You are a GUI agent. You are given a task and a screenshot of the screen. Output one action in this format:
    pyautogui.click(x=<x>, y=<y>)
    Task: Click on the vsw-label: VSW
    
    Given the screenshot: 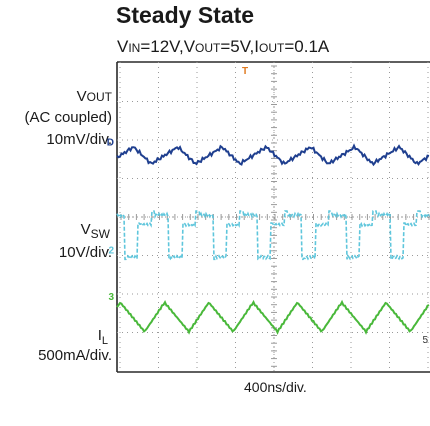 What is the action you would take?
    pyautogui.click(x=95, y=231)
    